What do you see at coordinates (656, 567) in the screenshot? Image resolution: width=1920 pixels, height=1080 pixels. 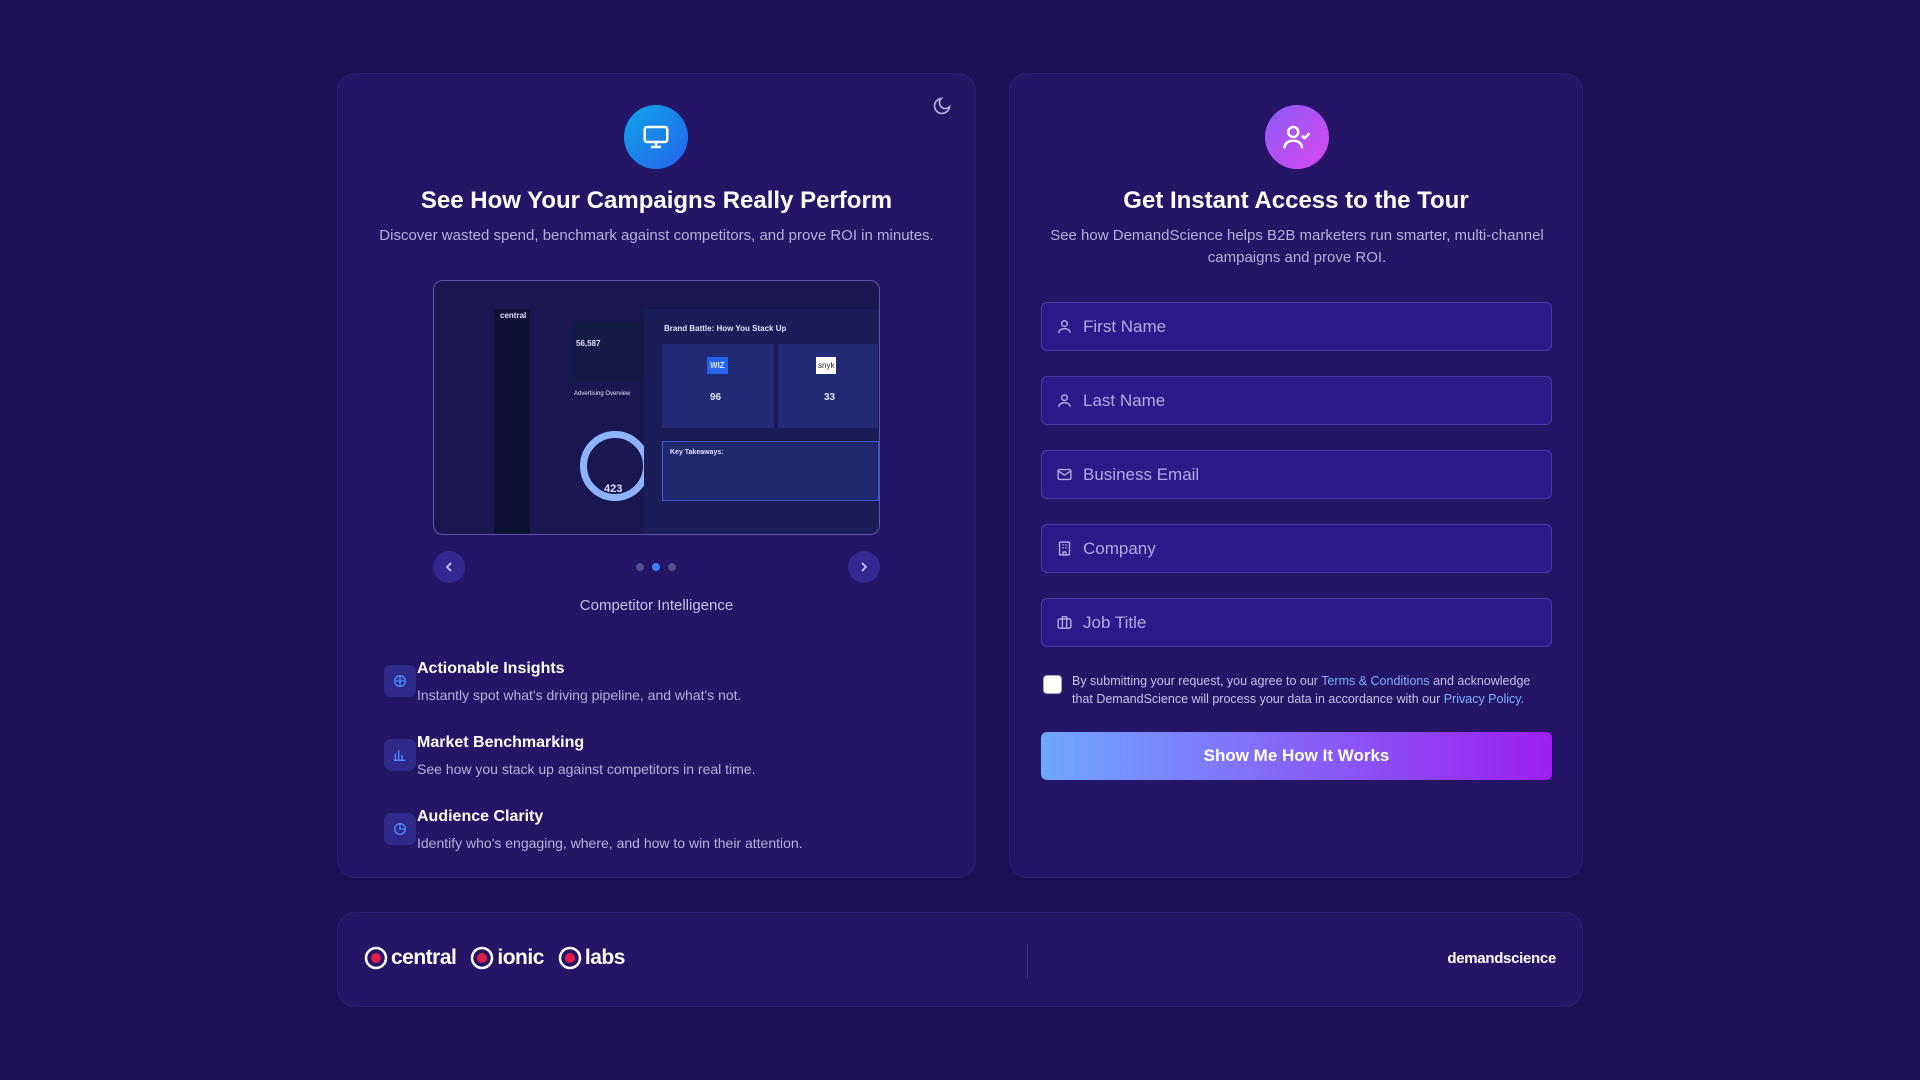 I see `dot-active` at bounding box center [656, 567].